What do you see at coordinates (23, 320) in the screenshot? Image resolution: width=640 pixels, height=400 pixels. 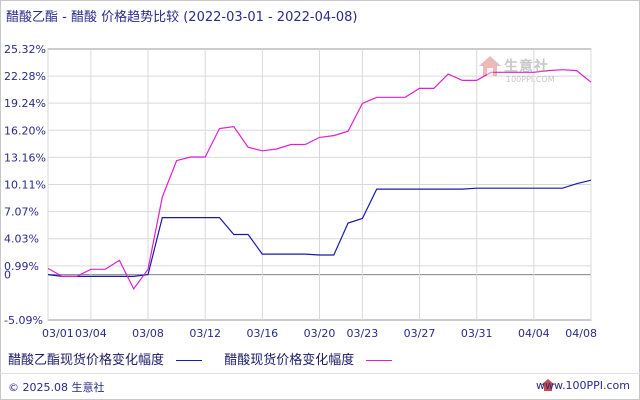 I see `y-tick-label: -5.09%` at bounding box center [23, 320].